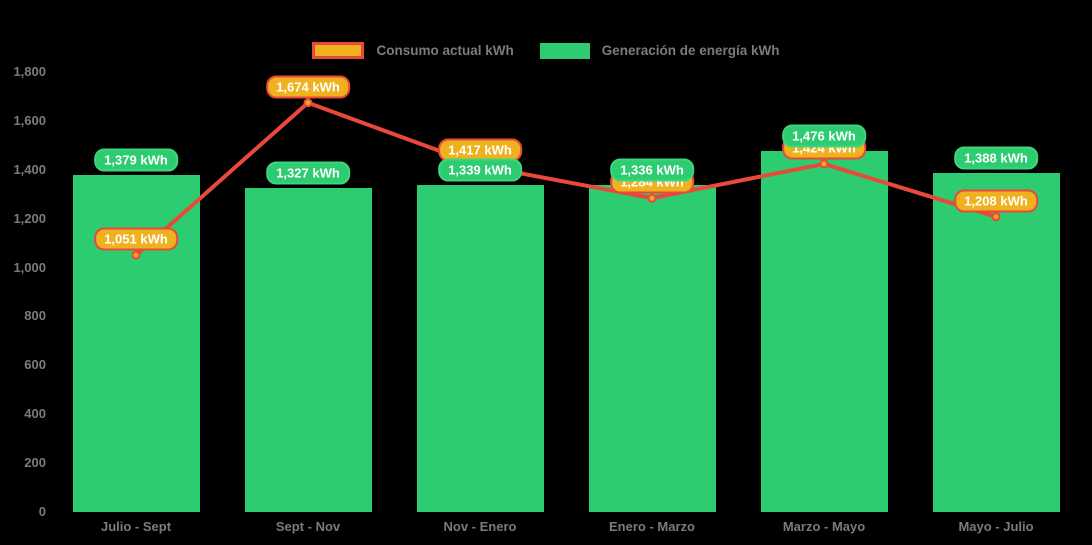 This screenshot has width=1092, height=545. Describe the element at coordinates (29, 120) in the screenshot. I see `y-axis-tick-label: 1,600` at that location.